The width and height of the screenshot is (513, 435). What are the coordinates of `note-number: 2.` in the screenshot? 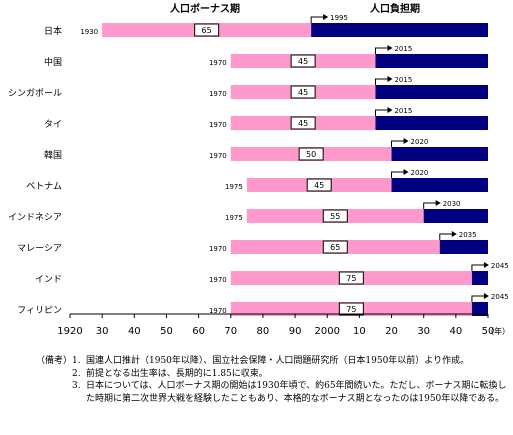 It's located at (76, 373).